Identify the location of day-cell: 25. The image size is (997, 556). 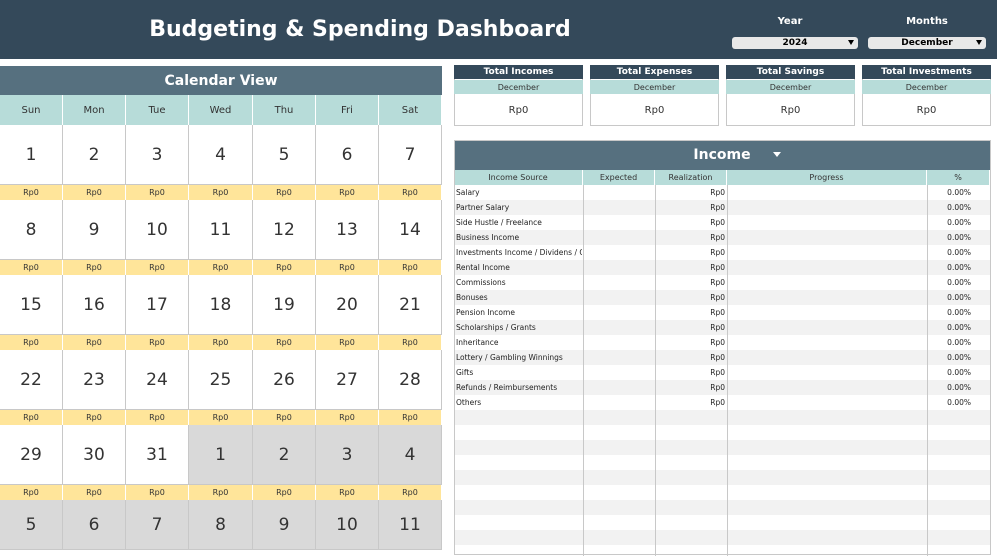
(221, 380).